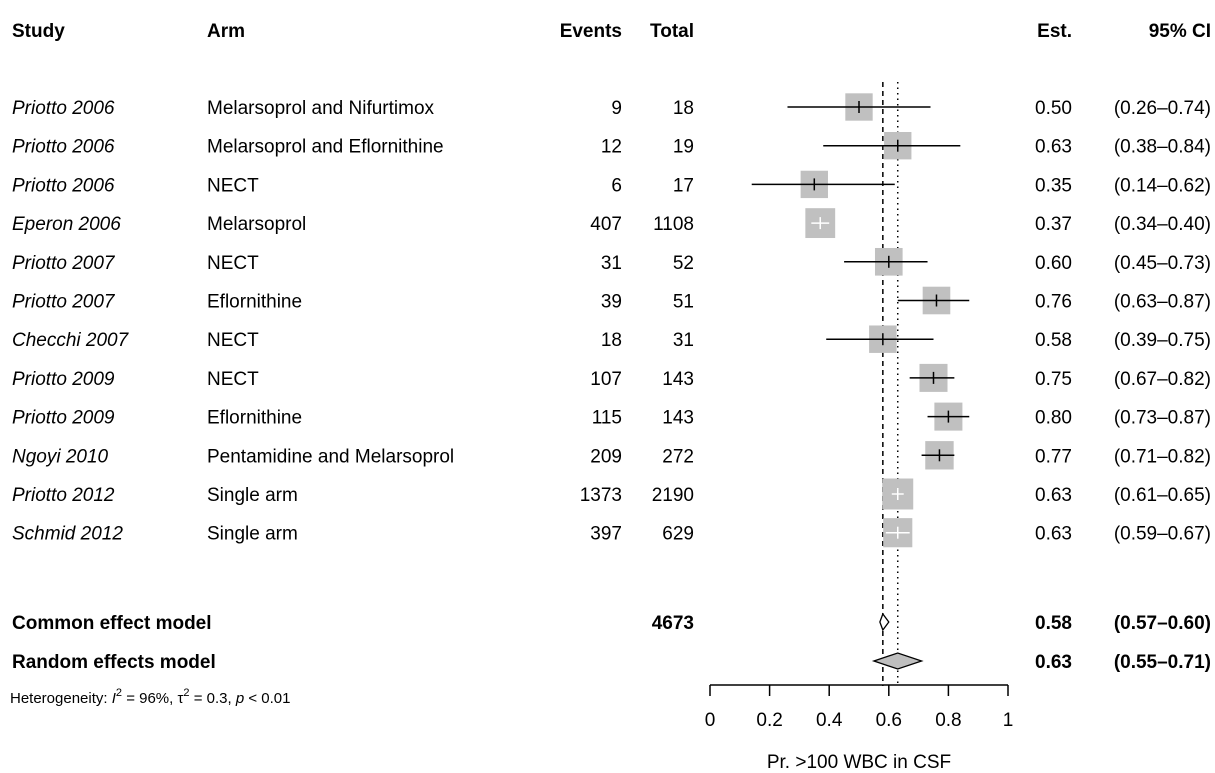 The height and width of the screenshot is (773, 1215). Describe the element at coordinates (267, 698) in the screenshot. I see `p-value: < 0.01` at that location.